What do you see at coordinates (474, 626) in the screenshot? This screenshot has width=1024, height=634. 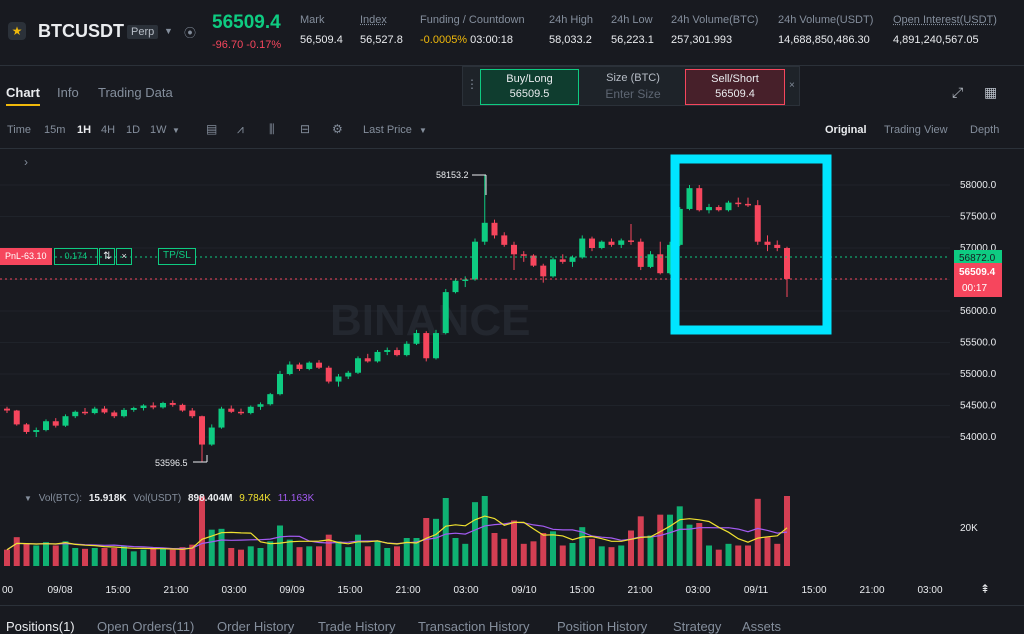 I see `tab-transaction-history: Transaction History` at bounding box center [474, 626].